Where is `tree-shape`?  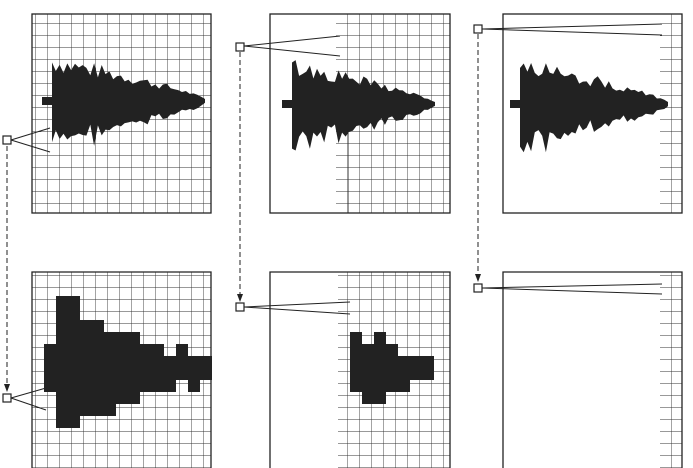
tree-shape is located at coordinates (594, 107).